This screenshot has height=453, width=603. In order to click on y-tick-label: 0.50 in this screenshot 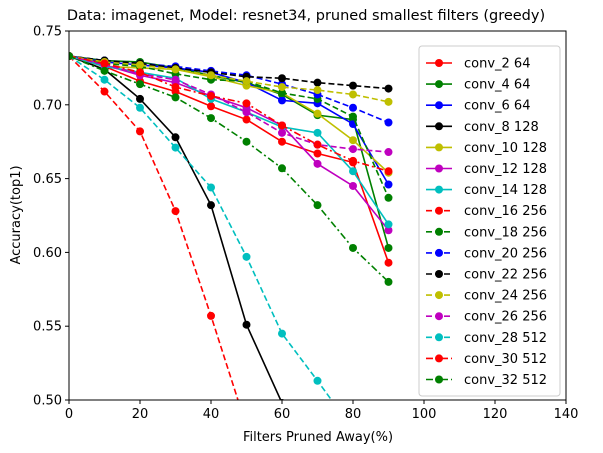, I will do `click(47, 401)`.